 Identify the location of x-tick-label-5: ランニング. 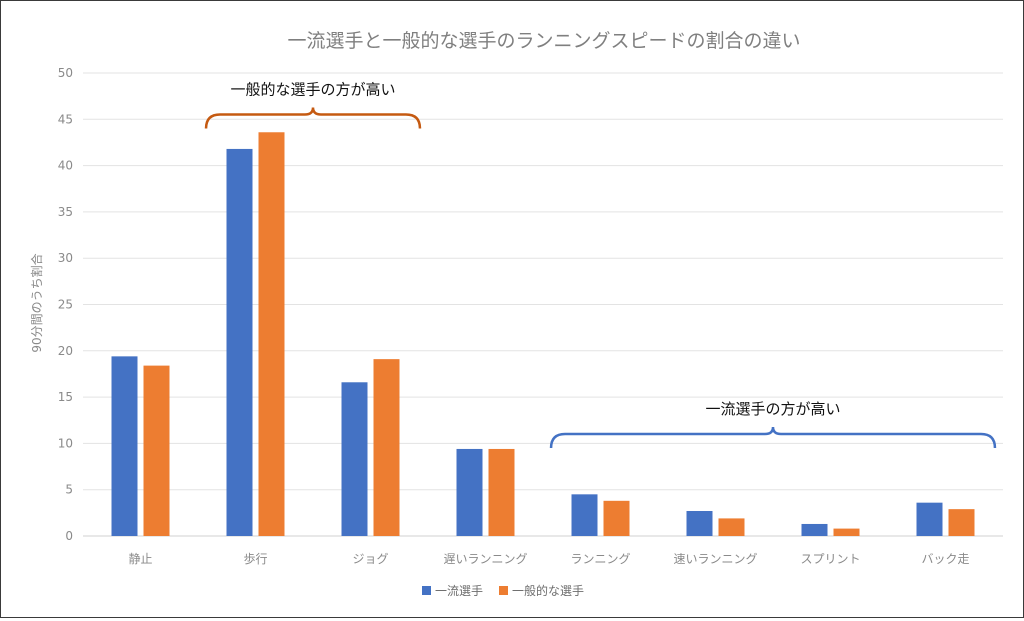
(600, 559).